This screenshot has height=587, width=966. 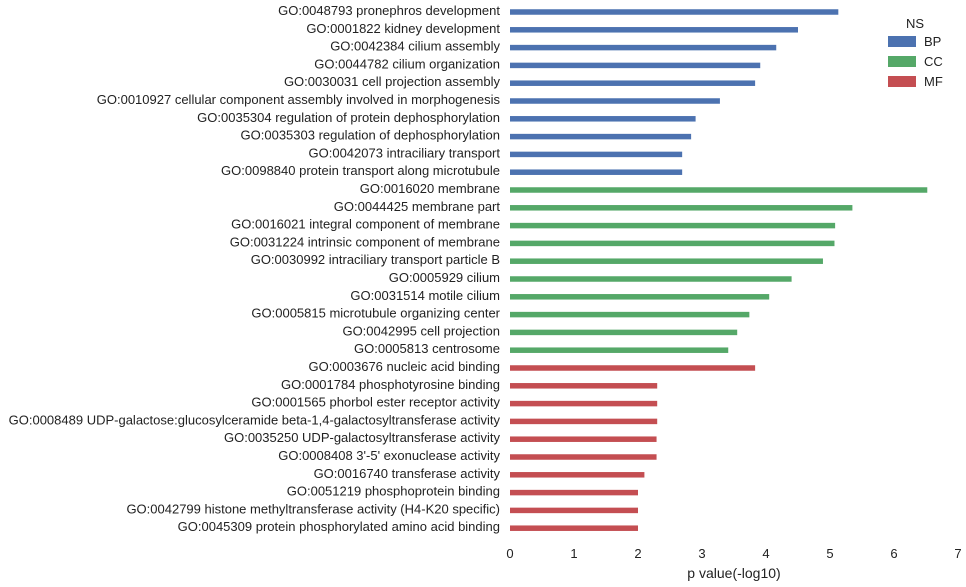 What do you see at coordinates (637, 553) in the screenshot?
I see `x-tick-label: 2` at bounding box center [637, 553].